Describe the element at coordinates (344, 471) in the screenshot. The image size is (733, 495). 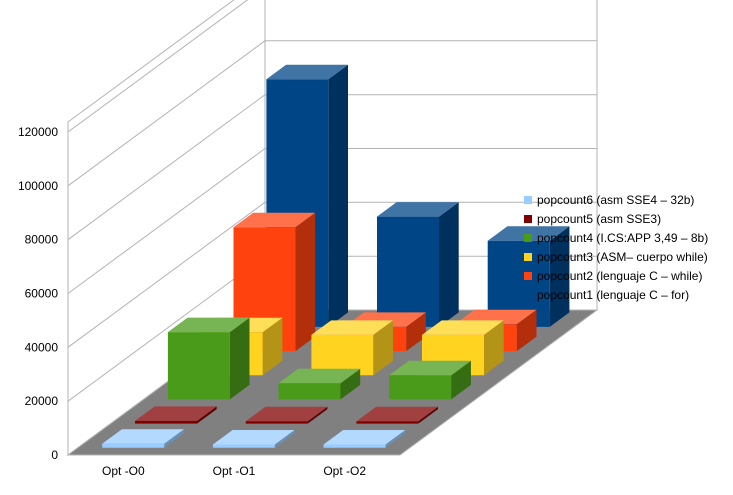
I see `x-tick-label: Opt -O2` at that location.